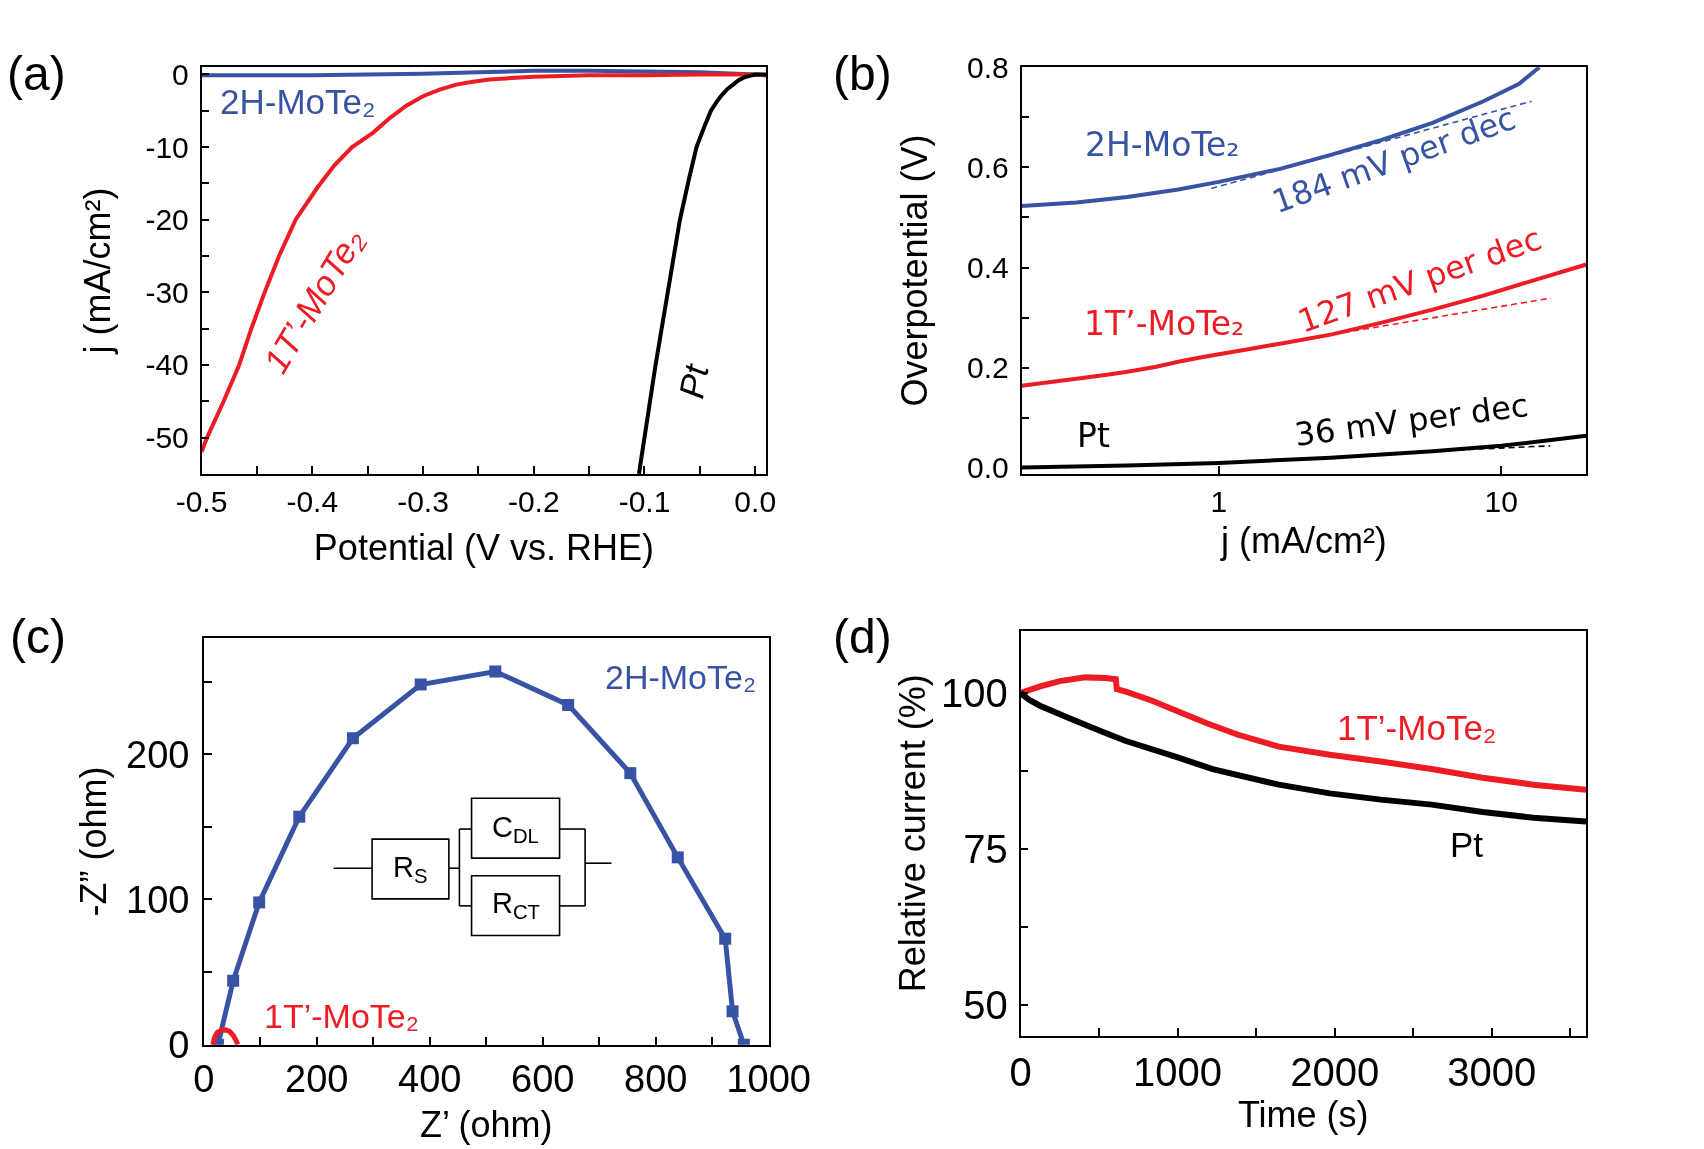 This screenshot has height=1149, width=1704. I want to click on x-axis-title: Z’ (ohm), so click(486, 1125).